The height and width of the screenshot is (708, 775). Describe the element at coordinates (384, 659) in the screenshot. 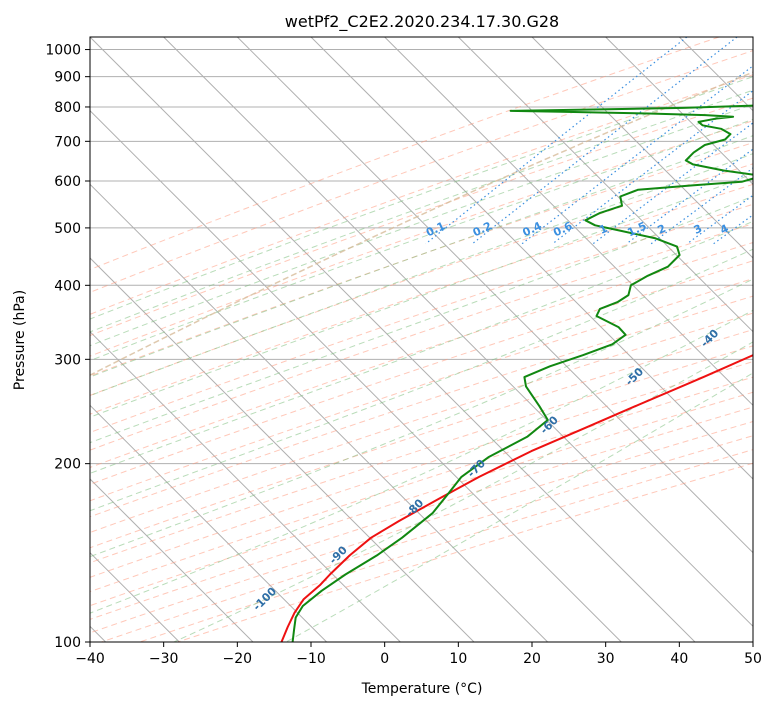

I see `x-tick-label: 0` at that location.